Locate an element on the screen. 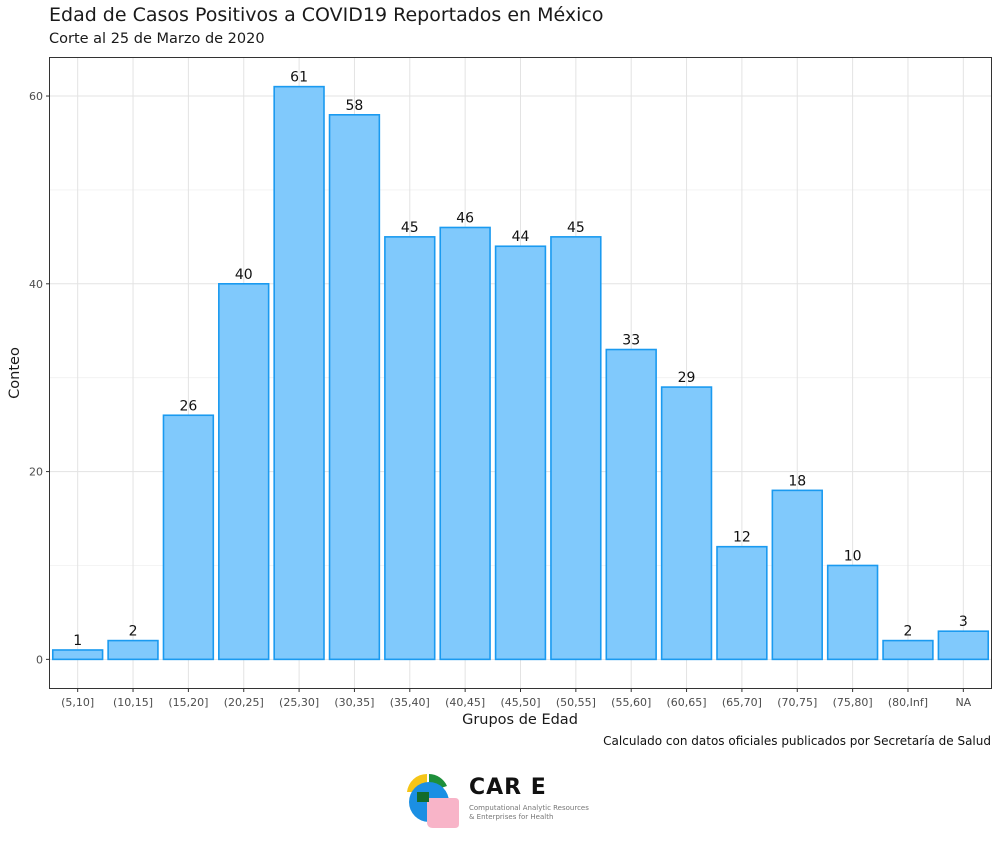 This screenshot has height=847, width=1000. bar-(5,10] is located at coordinates (77, 655).